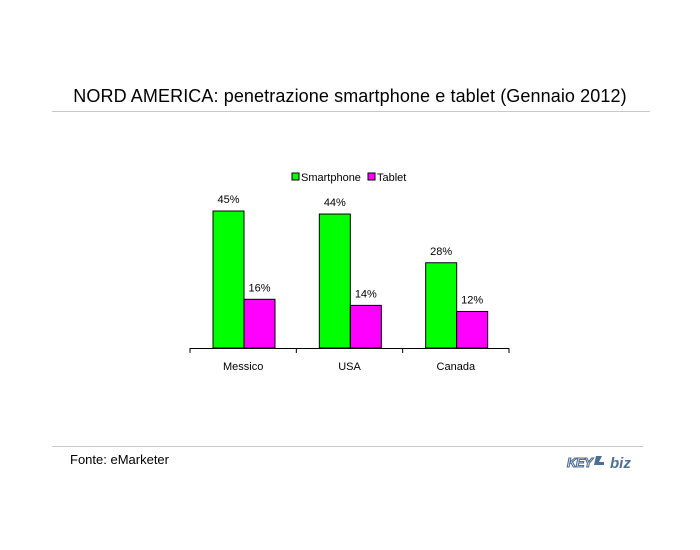 The width and height of the screenshot is (700, 550). What do you see at coordinates (259, 288) in the screenshot?
I see `data-label: 16%` at bounding box center [259, 288].